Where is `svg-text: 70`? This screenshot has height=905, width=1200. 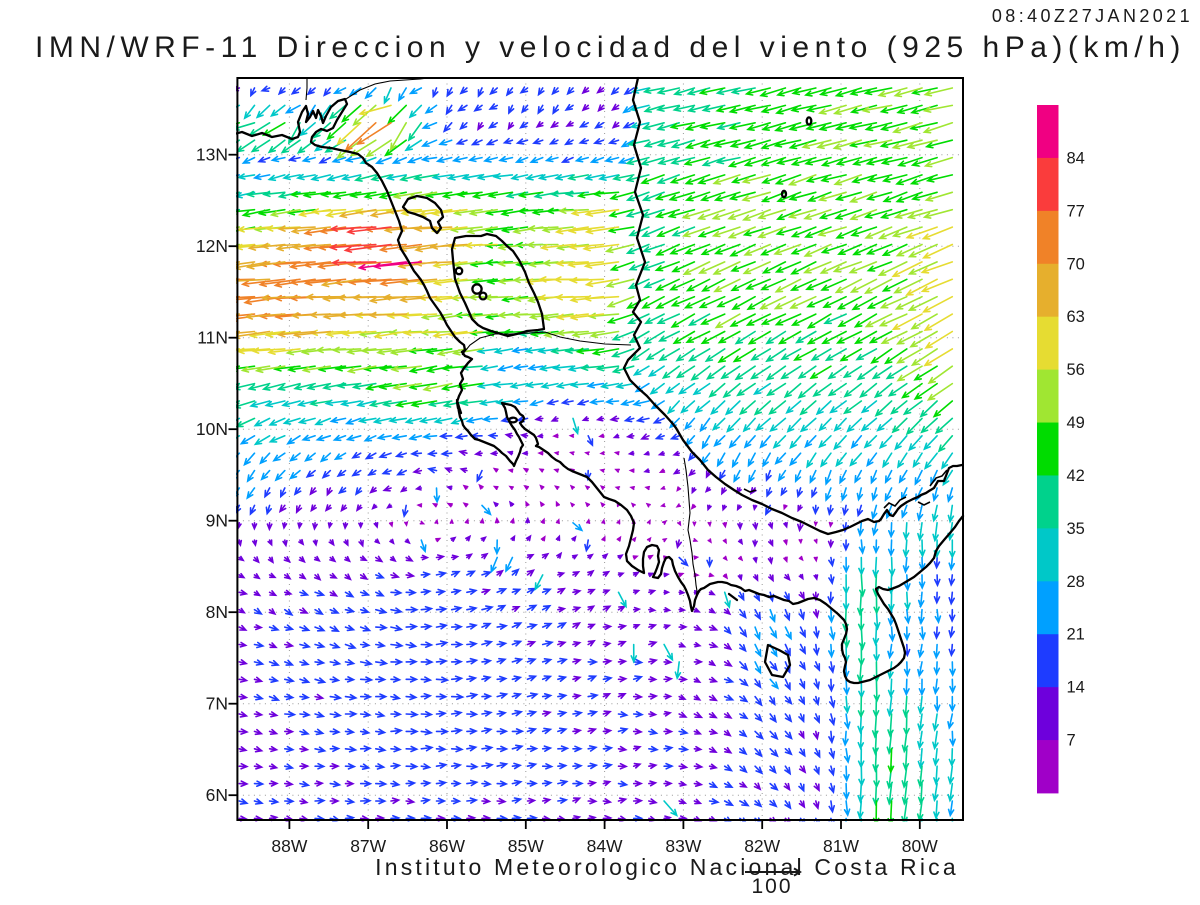 svg-text: 70 is located at coordinates (1076, 264).